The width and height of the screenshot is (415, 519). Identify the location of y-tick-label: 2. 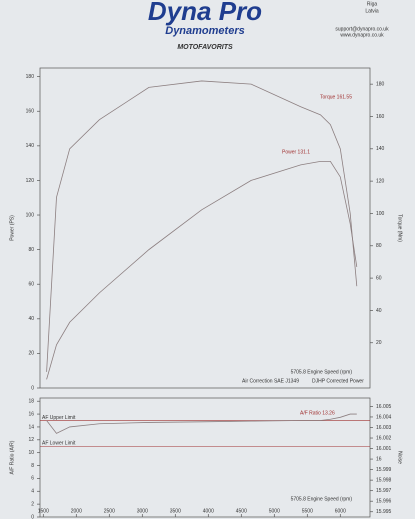
(32, 504).